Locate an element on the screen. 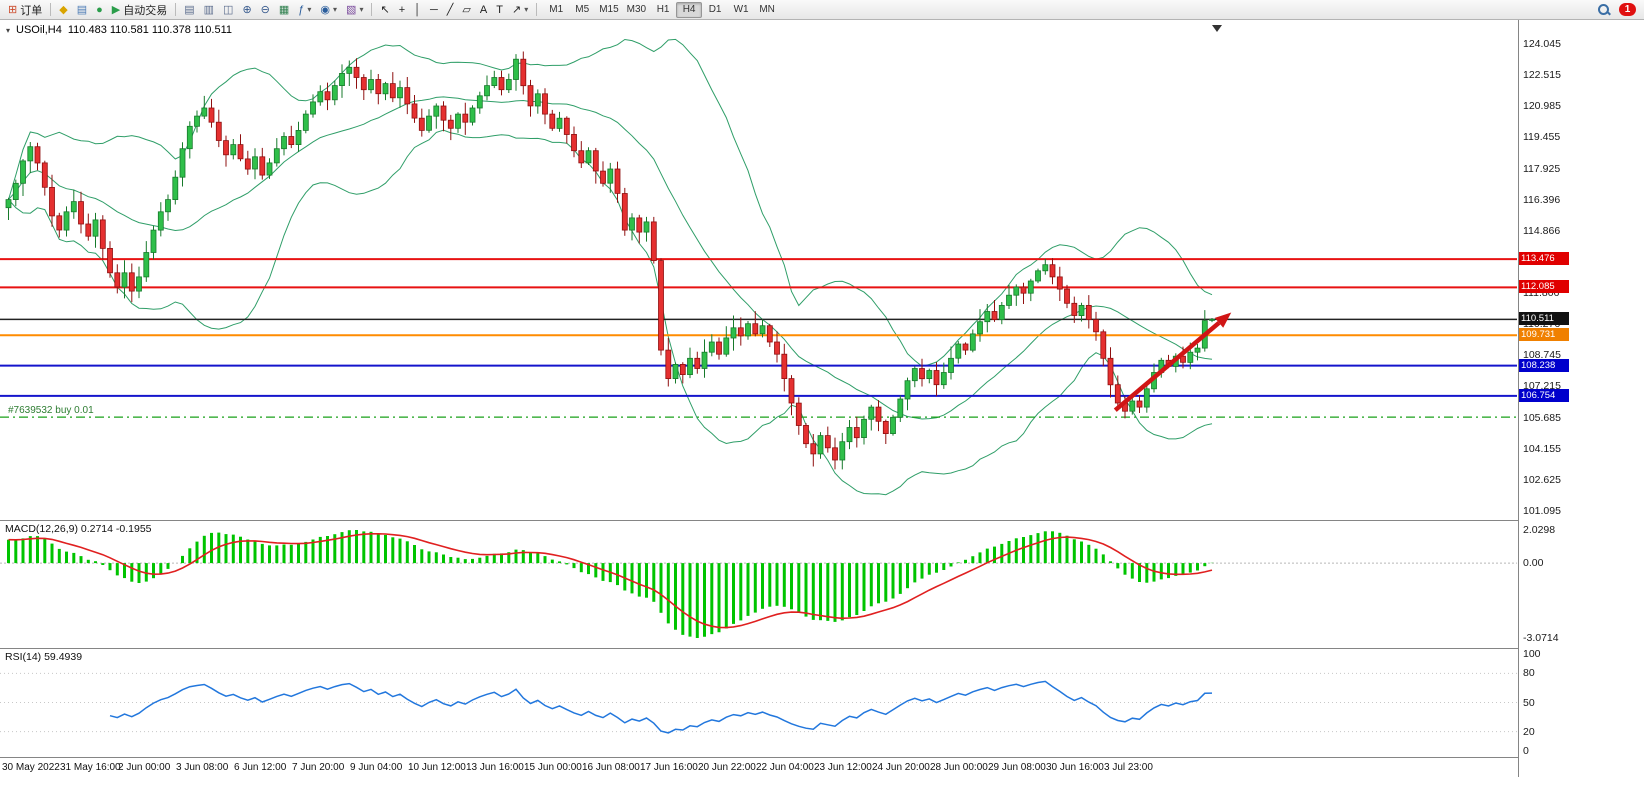 This screenshot has width=1644, height=812. time-label: 29 Jun 08:00 is located at coordinates (1017, 767).